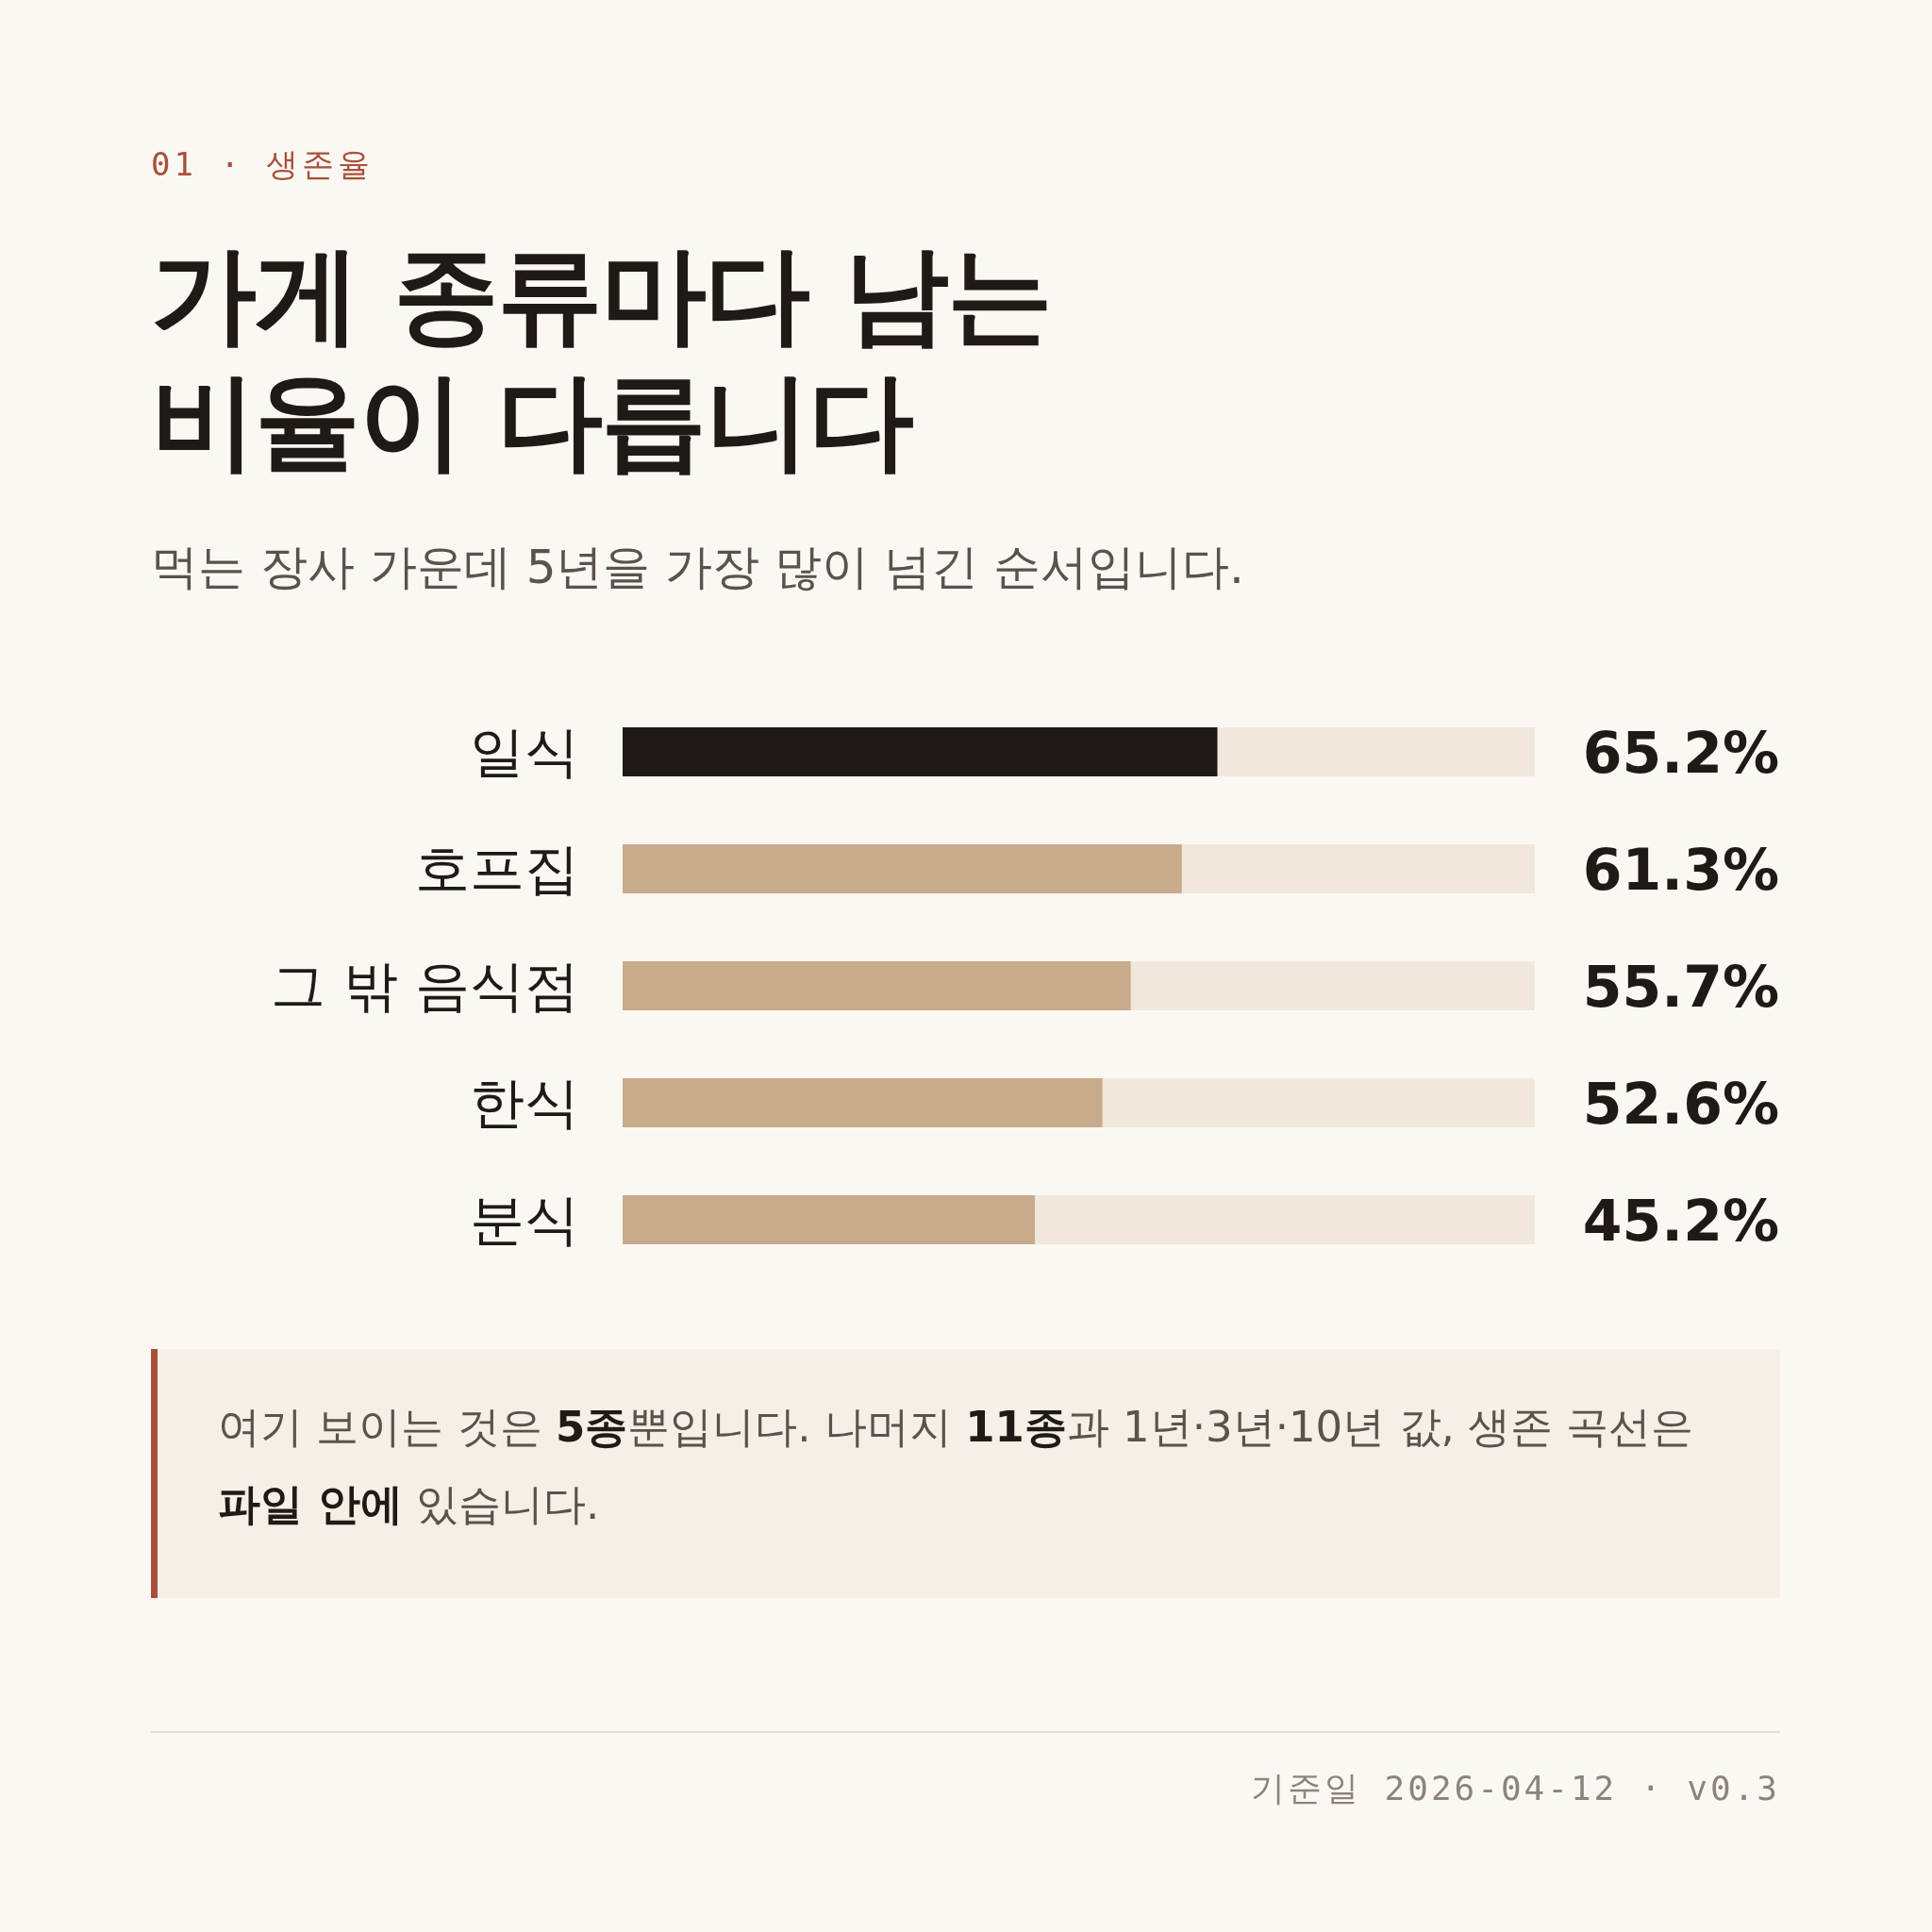  What do you see at coordinates (524, 752) in the screenshot?
I see `y-tick-label: 일식` at bounding box center [524, 752].